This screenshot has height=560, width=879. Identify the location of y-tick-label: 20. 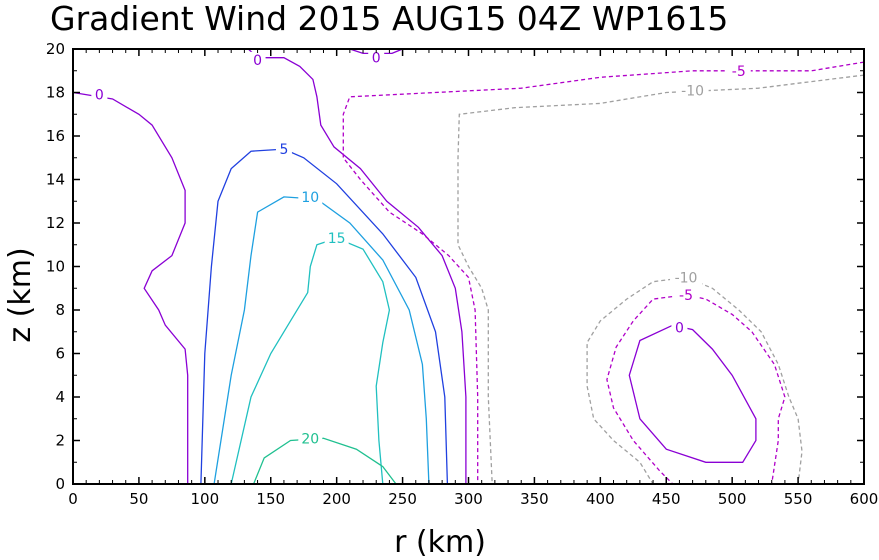
(55, 49).